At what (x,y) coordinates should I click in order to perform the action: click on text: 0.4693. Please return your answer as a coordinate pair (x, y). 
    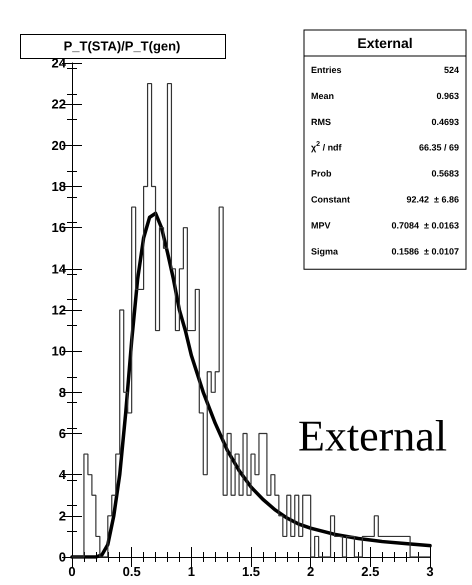
    Looking at the image, I should click on (445, 121).